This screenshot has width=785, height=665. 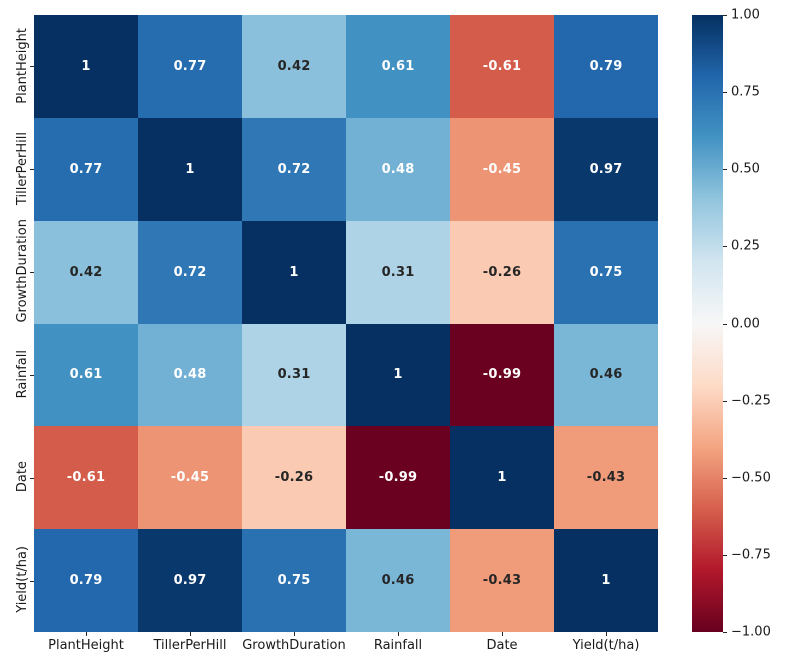 I want to click on y-tick: TillerPerHill, so click(x=15, y=169).